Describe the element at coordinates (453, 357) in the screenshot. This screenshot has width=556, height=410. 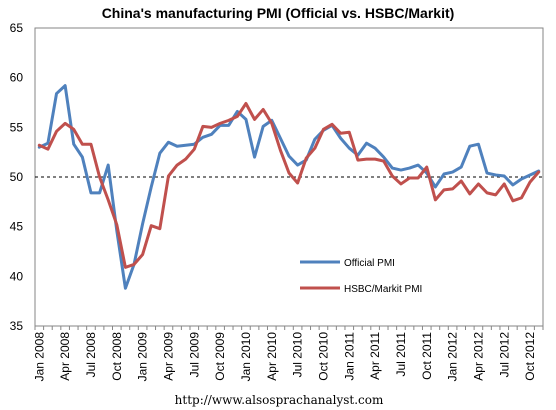
I see `x-tick-label: Jan 2012` at that location.